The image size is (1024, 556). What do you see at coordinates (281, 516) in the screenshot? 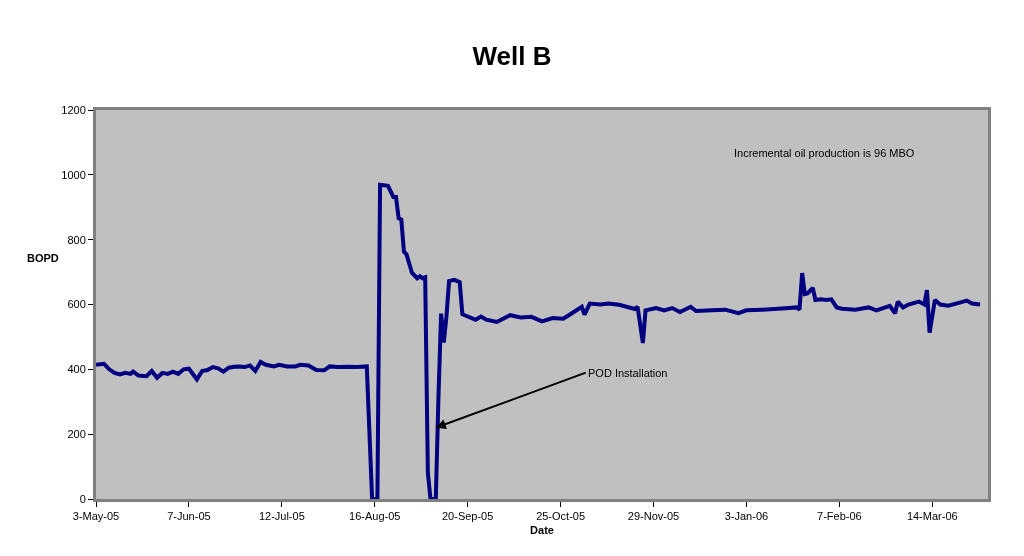
I see `x-tick-label: 12-Jul-05` at bounding box center [281, 516].